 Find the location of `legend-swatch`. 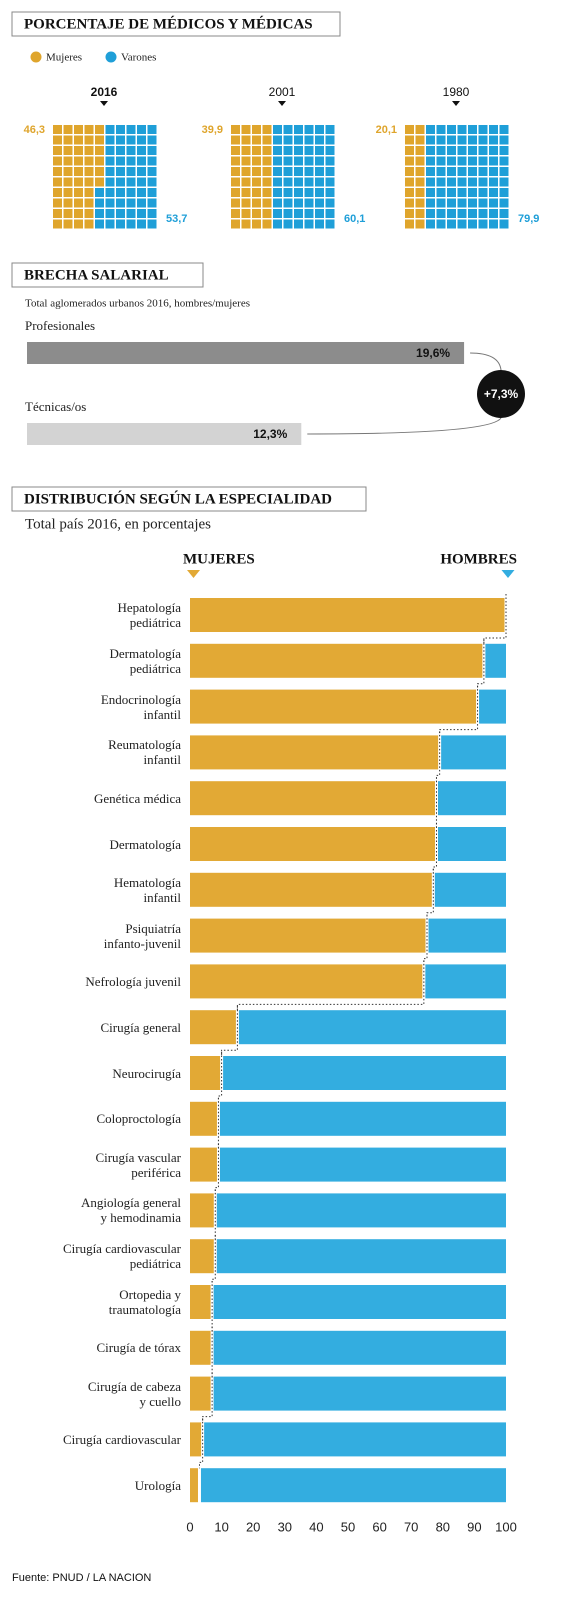

legend-swatch is located at coordinates (36, 57).